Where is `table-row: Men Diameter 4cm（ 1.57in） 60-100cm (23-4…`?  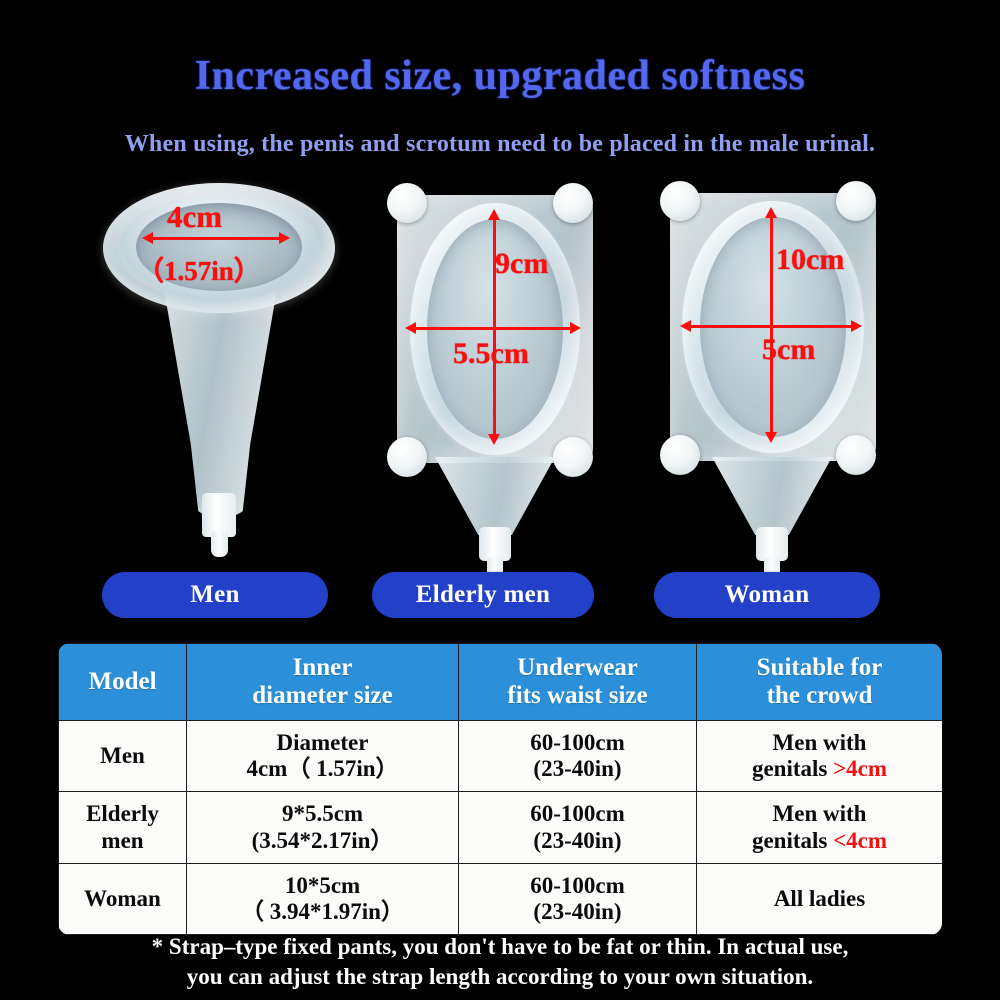
table-row: Men Diameter 4cm（ 1.57in） 60-100cm (23-4… is located at coordinates (500, 756).